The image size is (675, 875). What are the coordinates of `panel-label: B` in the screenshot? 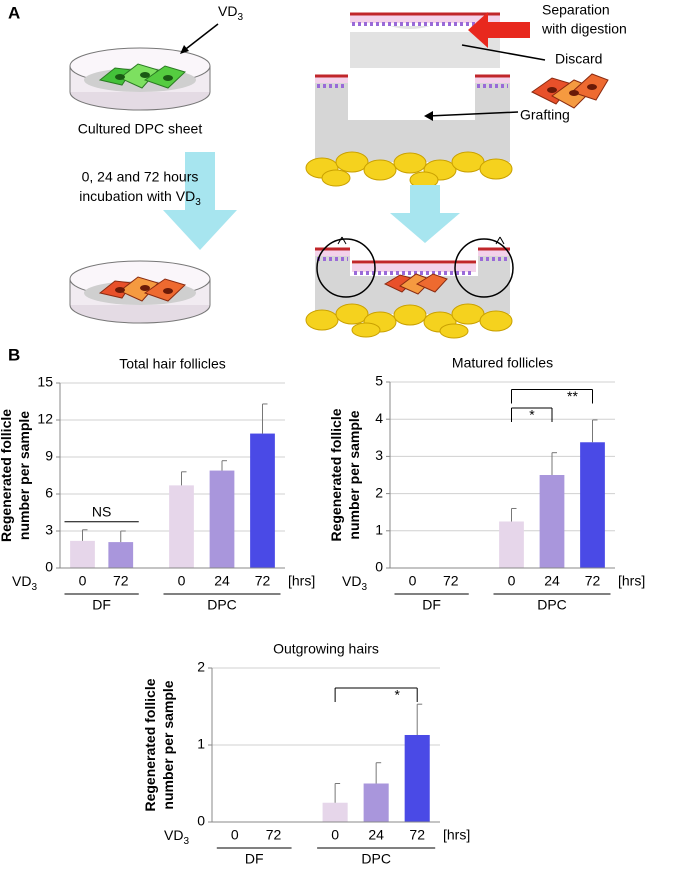 It's located at (14, 354).